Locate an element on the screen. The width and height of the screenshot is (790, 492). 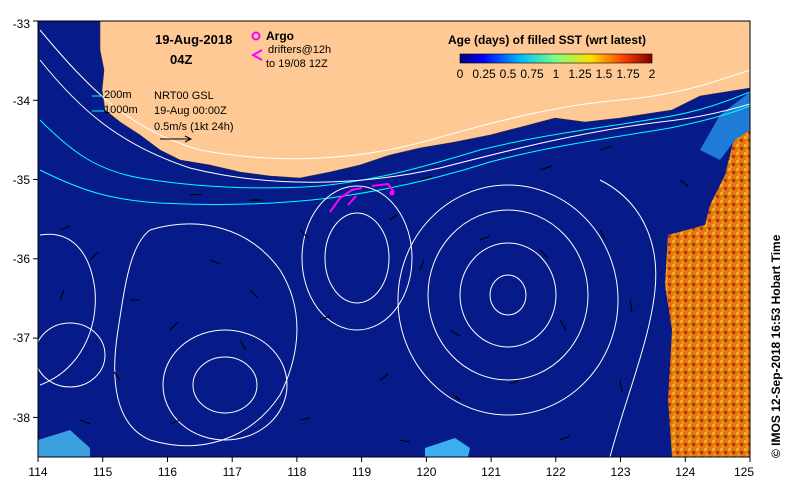
argo-legend-icon is located at coordinates (256, 36).